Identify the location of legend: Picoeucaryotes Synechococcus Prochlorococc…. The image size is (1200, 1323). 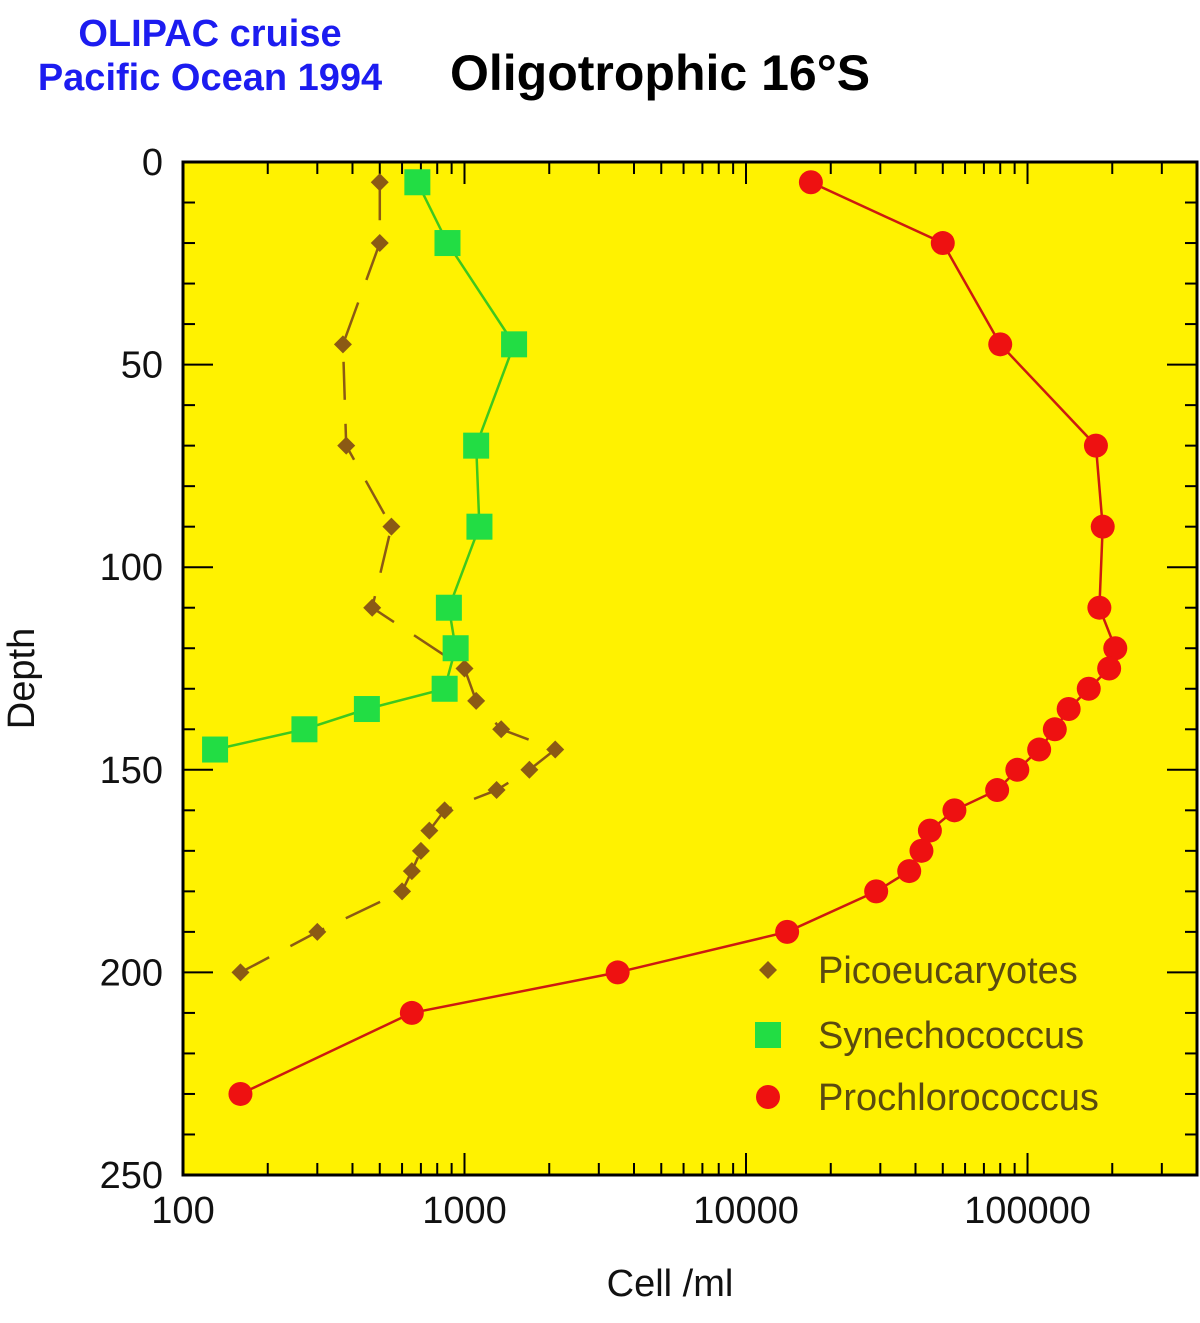
(927, 1034).